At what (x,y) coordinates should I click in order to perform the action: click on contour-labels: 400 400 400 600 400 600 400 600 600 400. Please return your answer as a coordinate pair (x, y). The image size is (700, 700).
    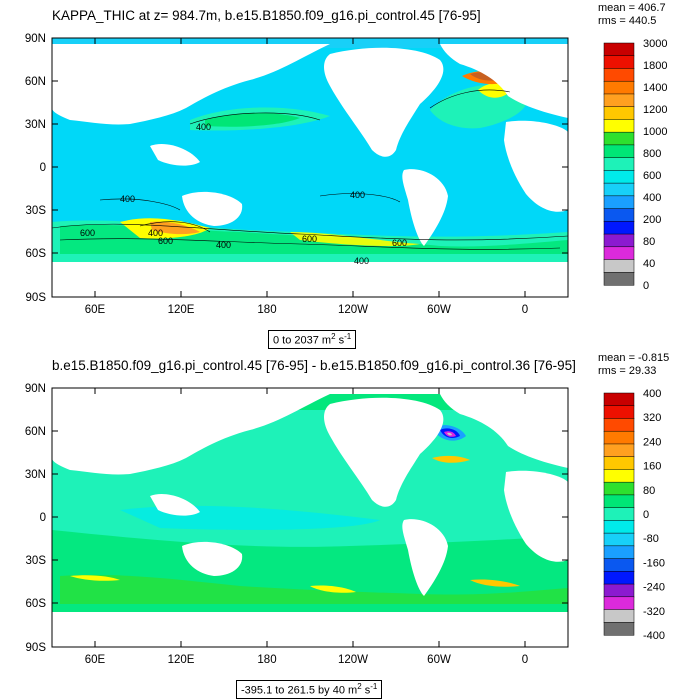
    Looking at the image, I should click on (243, 194).